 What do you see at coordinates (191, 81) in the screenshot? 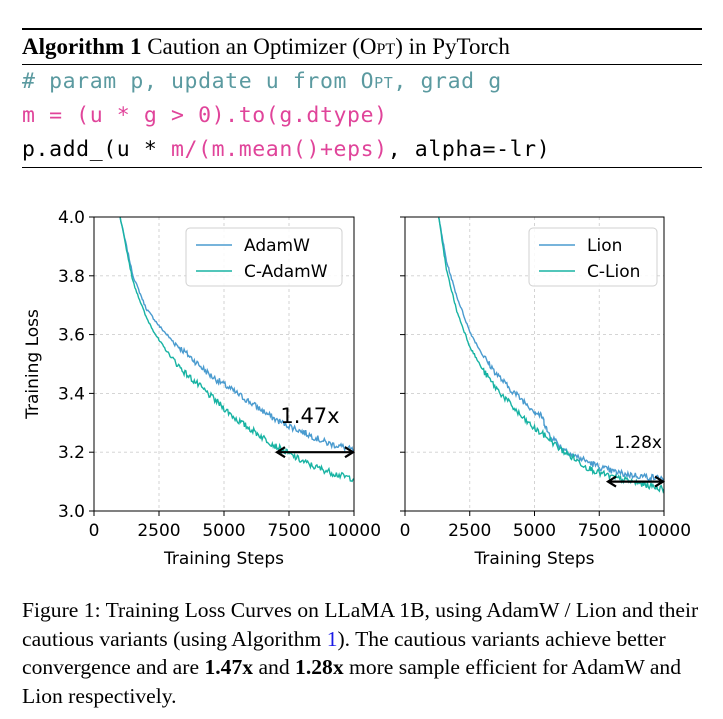
I see `code-line-1-pre: # param p, update u from` at bounding box center [191, 81].